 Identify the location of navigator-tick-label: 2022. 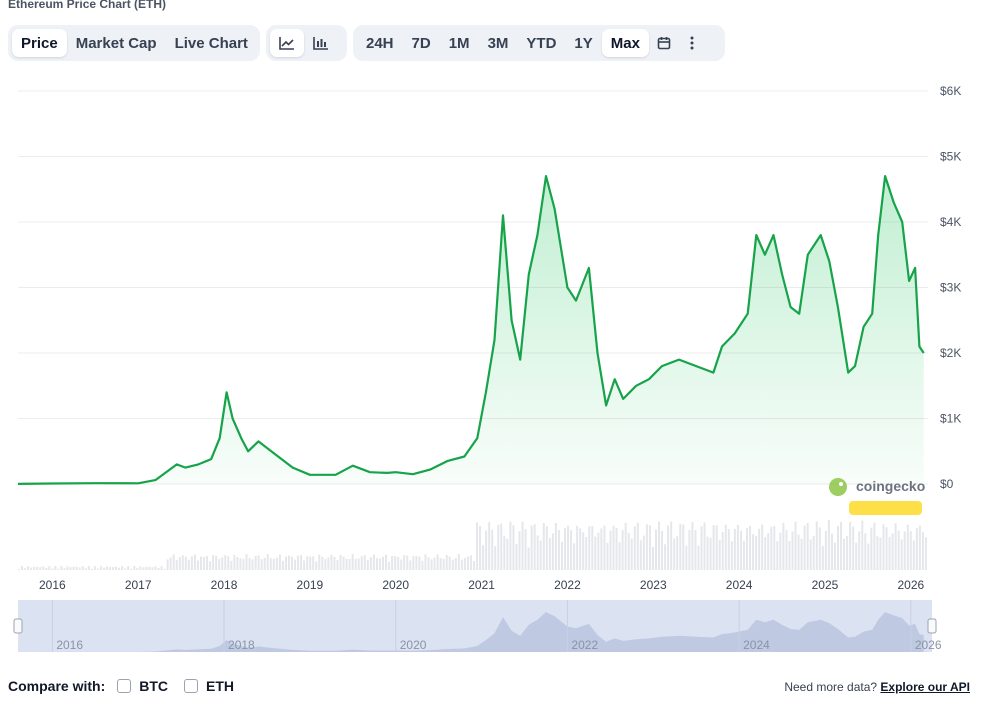
(584, 645).